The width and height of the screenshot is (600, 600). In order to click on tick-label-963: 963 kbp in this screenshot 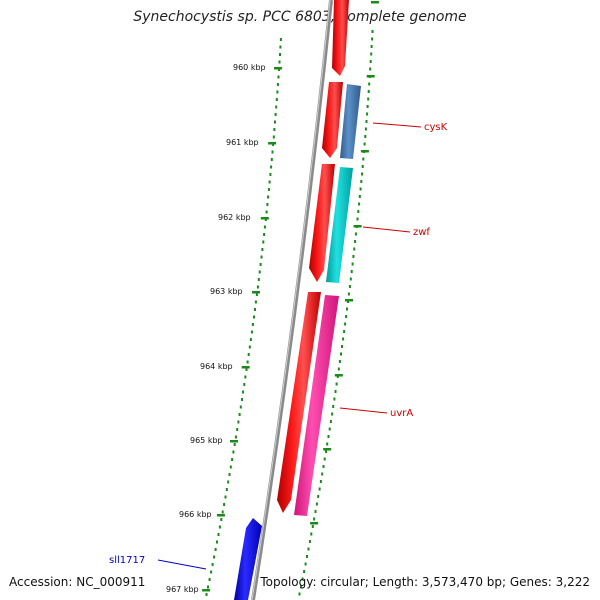, I will do `click(226, 291)`.